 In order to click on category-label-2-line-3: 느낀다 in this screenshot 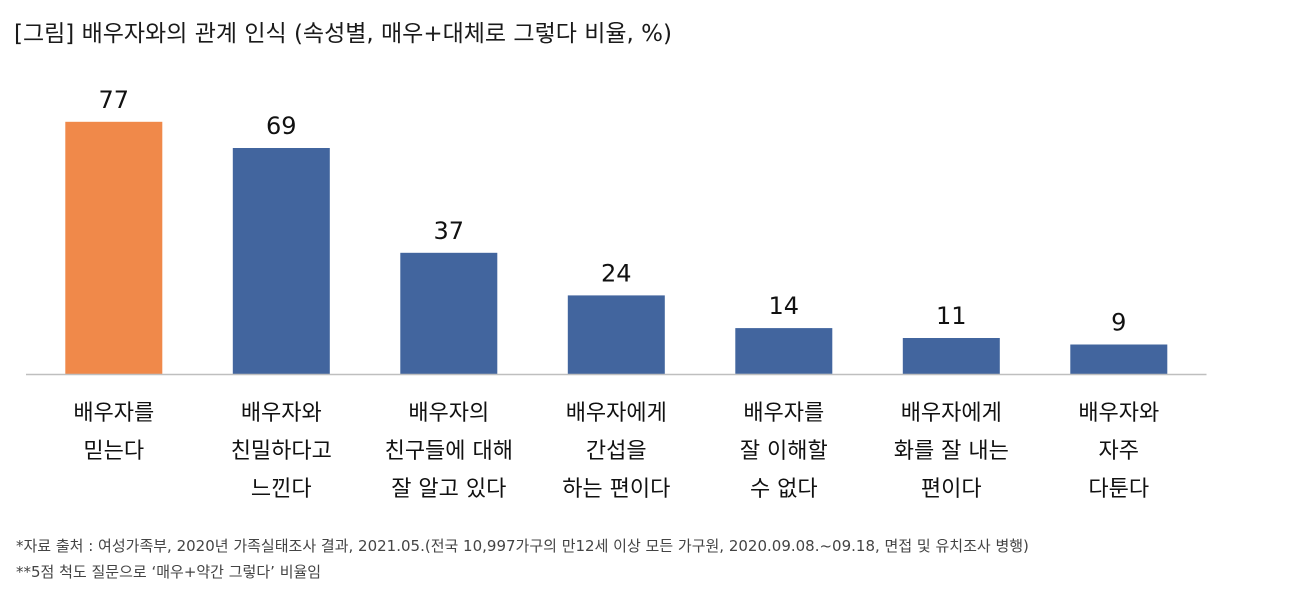, I will do `click(281, 489)`.